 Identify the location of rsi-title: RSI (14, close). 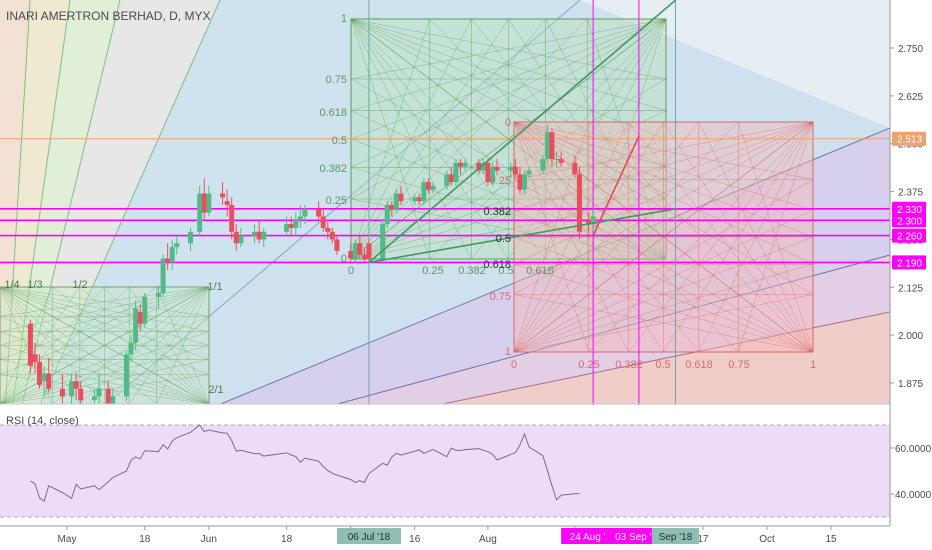
(42, 421).